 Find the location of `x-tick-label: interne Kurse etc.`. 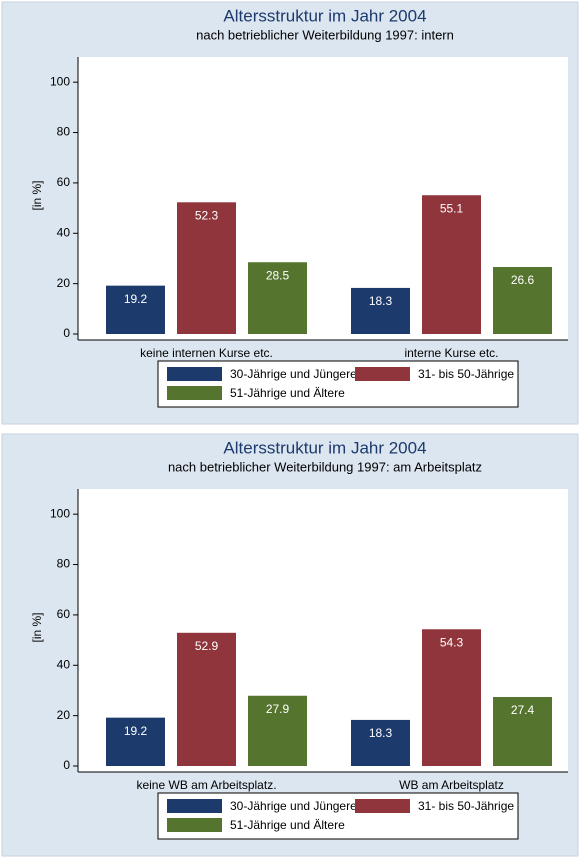

x-tick-label: interne Kurse etc. is located at coordinates (451, 353).